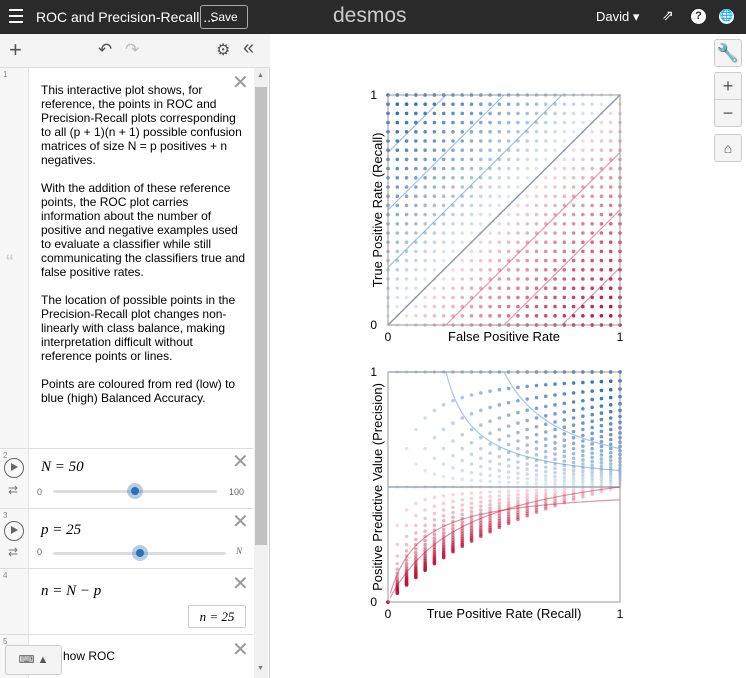 Image resolution: width=746 pixels, height=678 pixels. I want to click on slider-item: 3 ⇄ ✕ p = 25 0 N, so click(126, 539).